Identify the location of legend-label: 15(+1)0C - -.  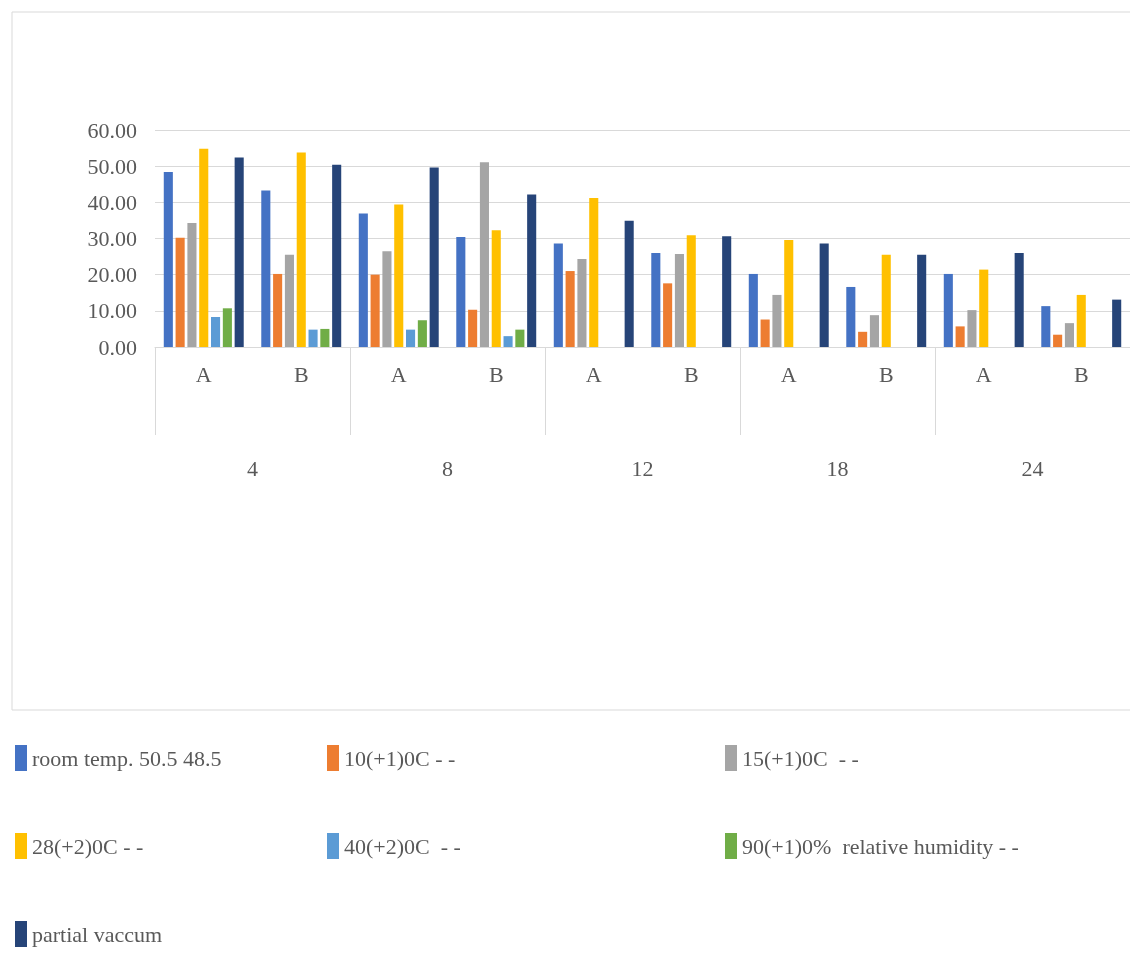
(800, 758).